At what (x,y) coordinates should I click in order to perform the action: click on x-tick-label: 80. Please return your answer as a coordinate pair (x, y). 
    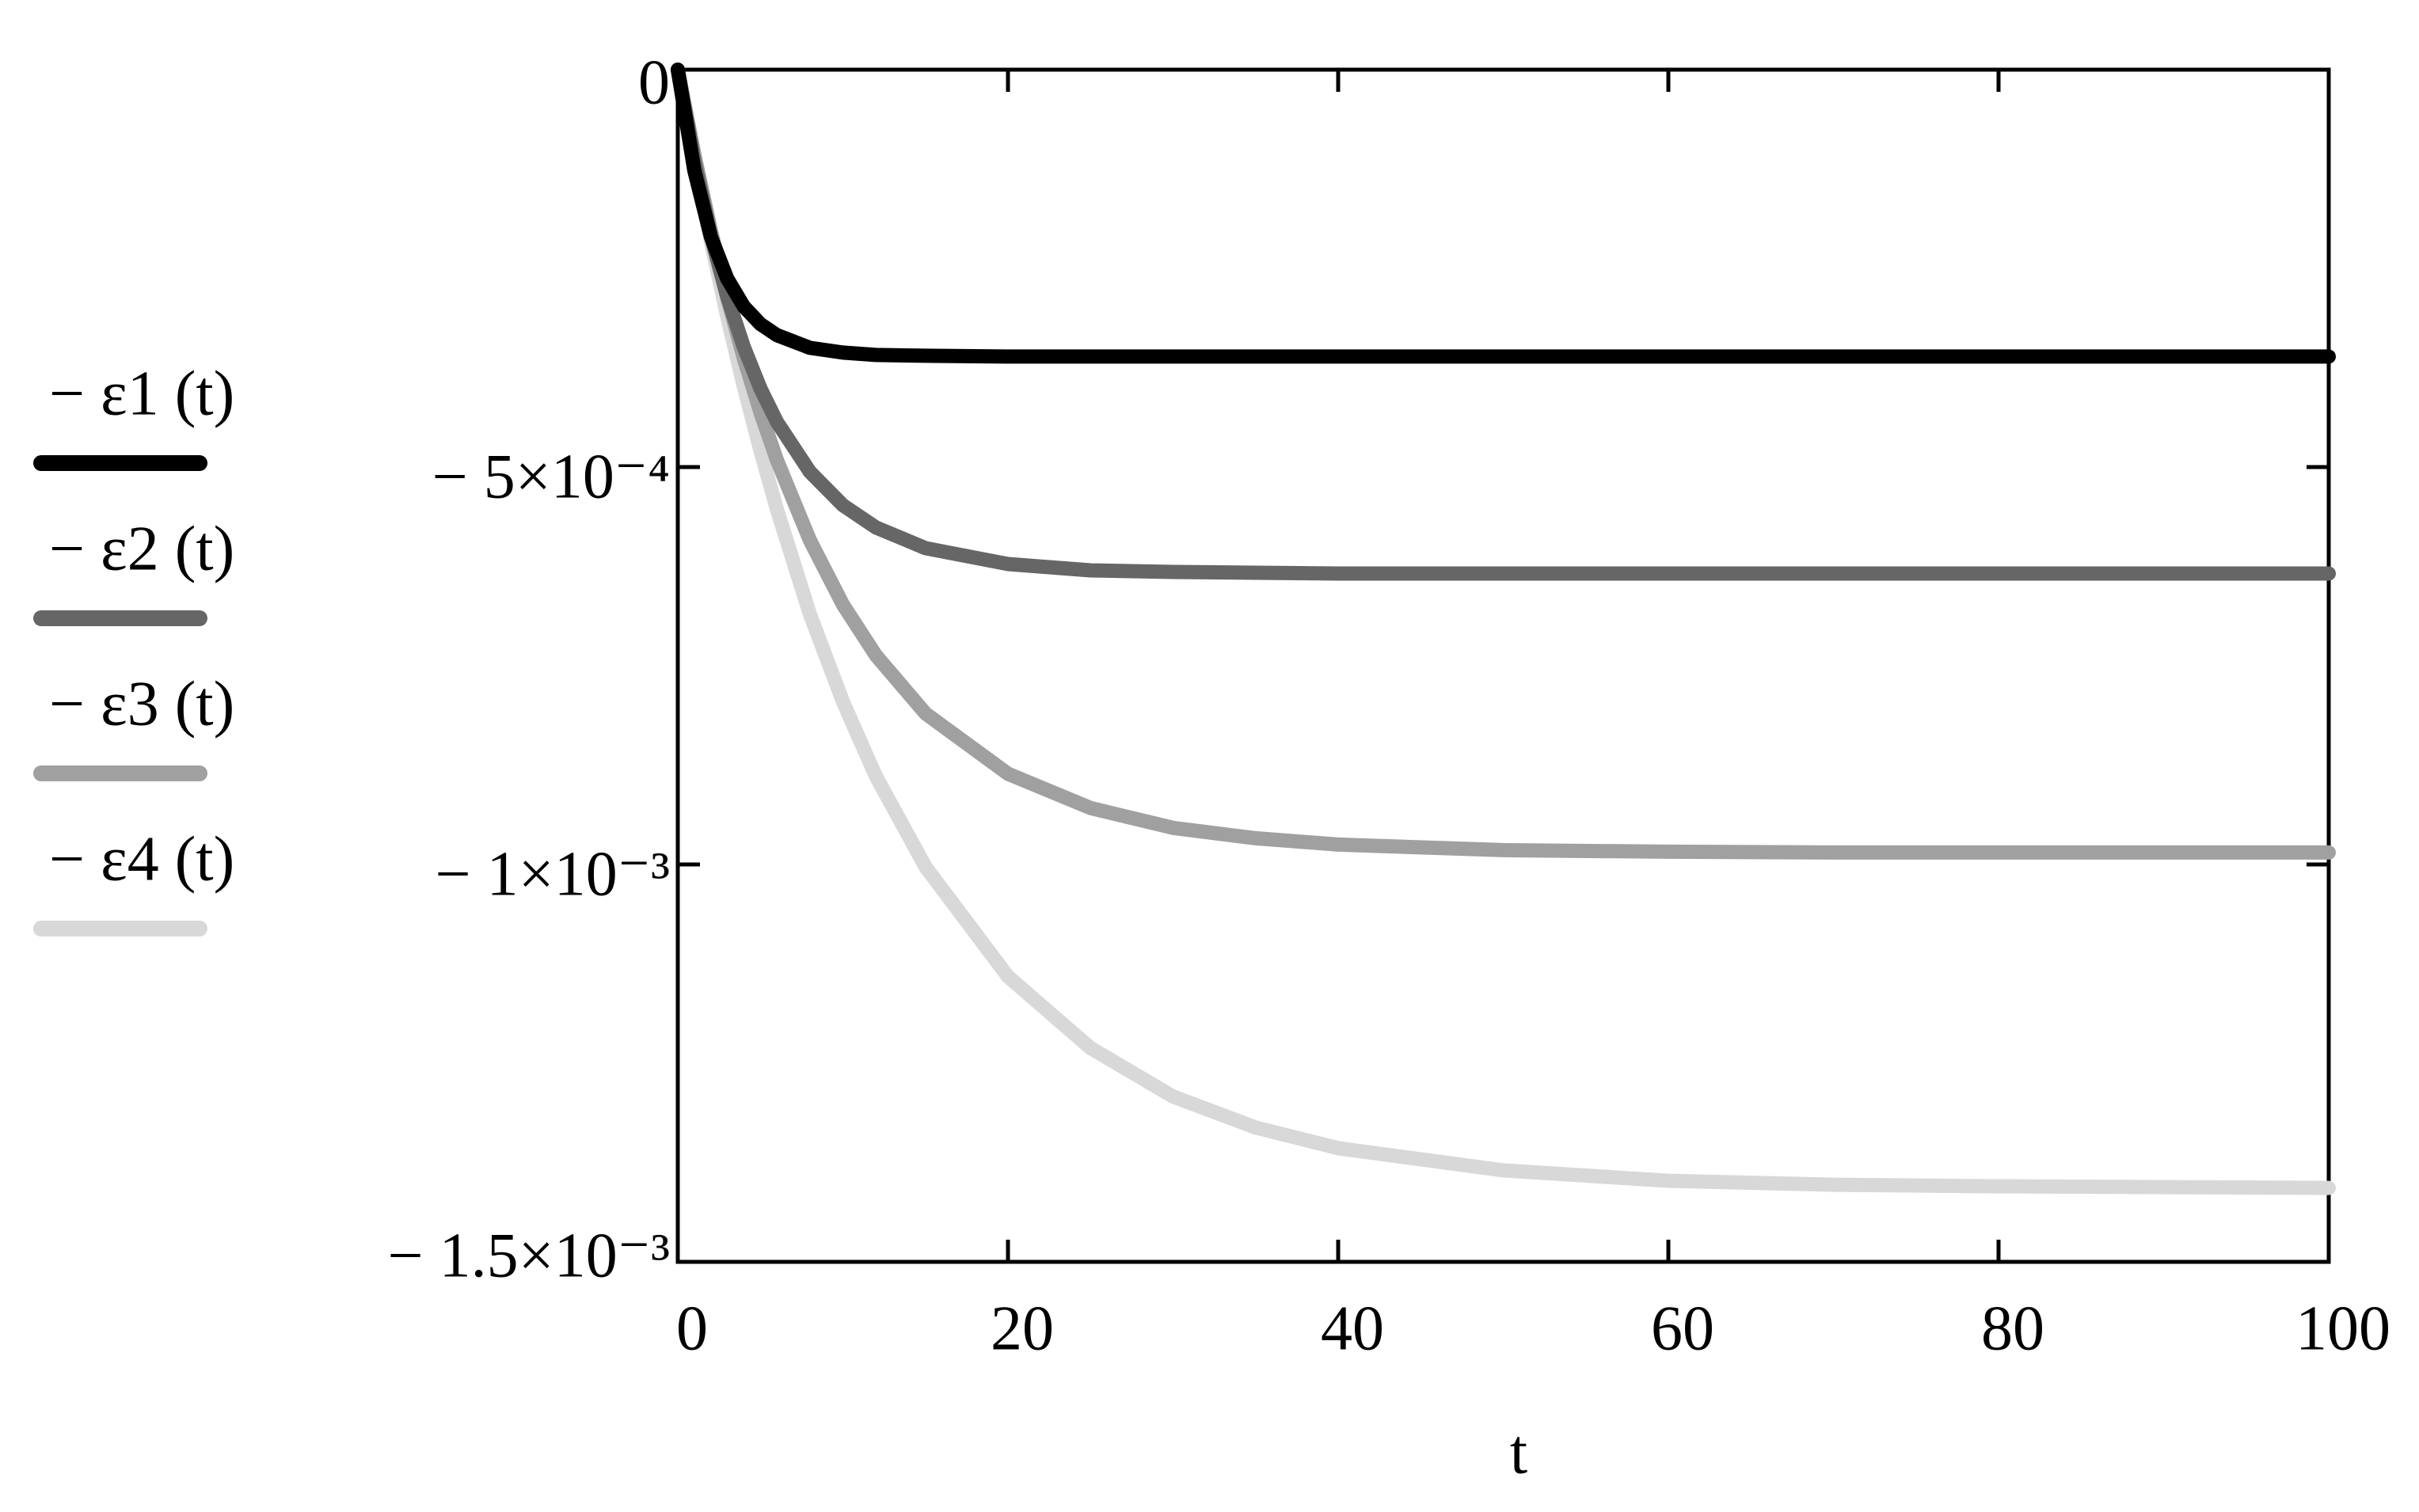
    Looking at the image, I should click on (2012, 1328).